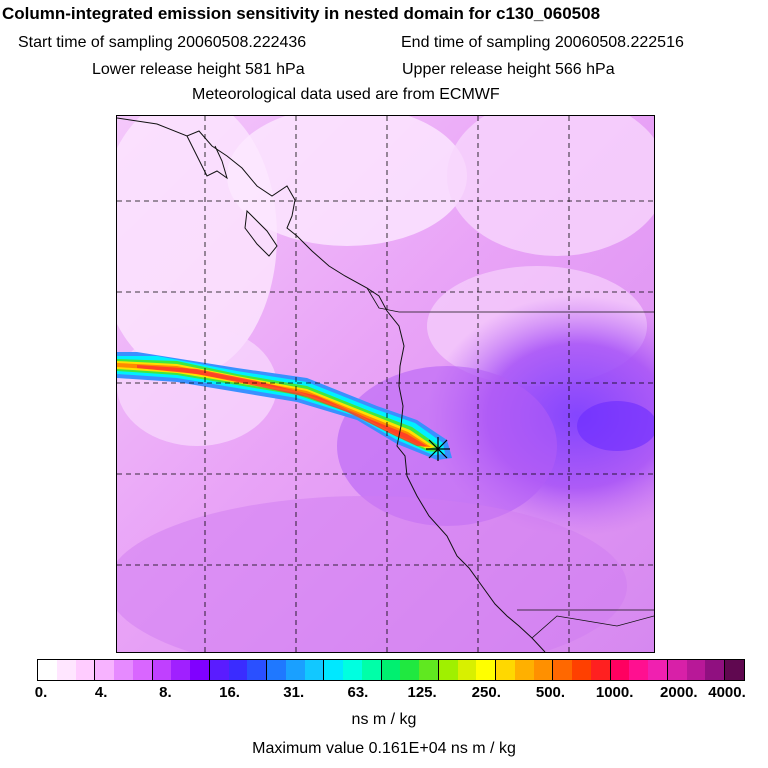 Image resolution: width=768 pixels, height=768 pixels. What do you see at coordinates (294, 692) in the screenshot?
I see `color-scale-tick-label: 31.` at bounding box center [294, 692].